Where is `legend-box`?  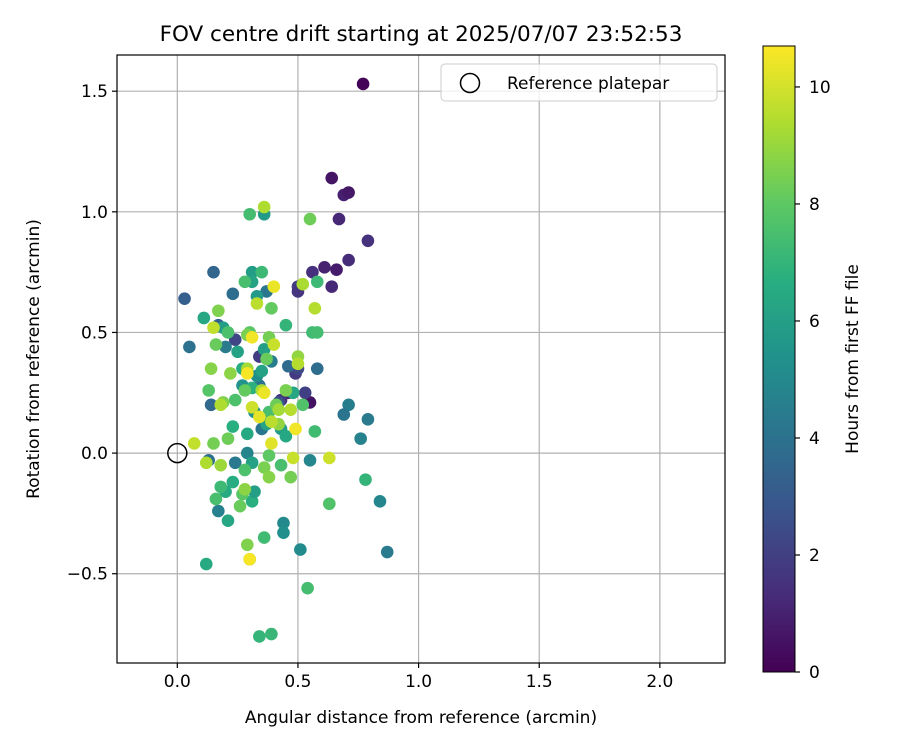 legend-box is located at coordinates (579, 82).